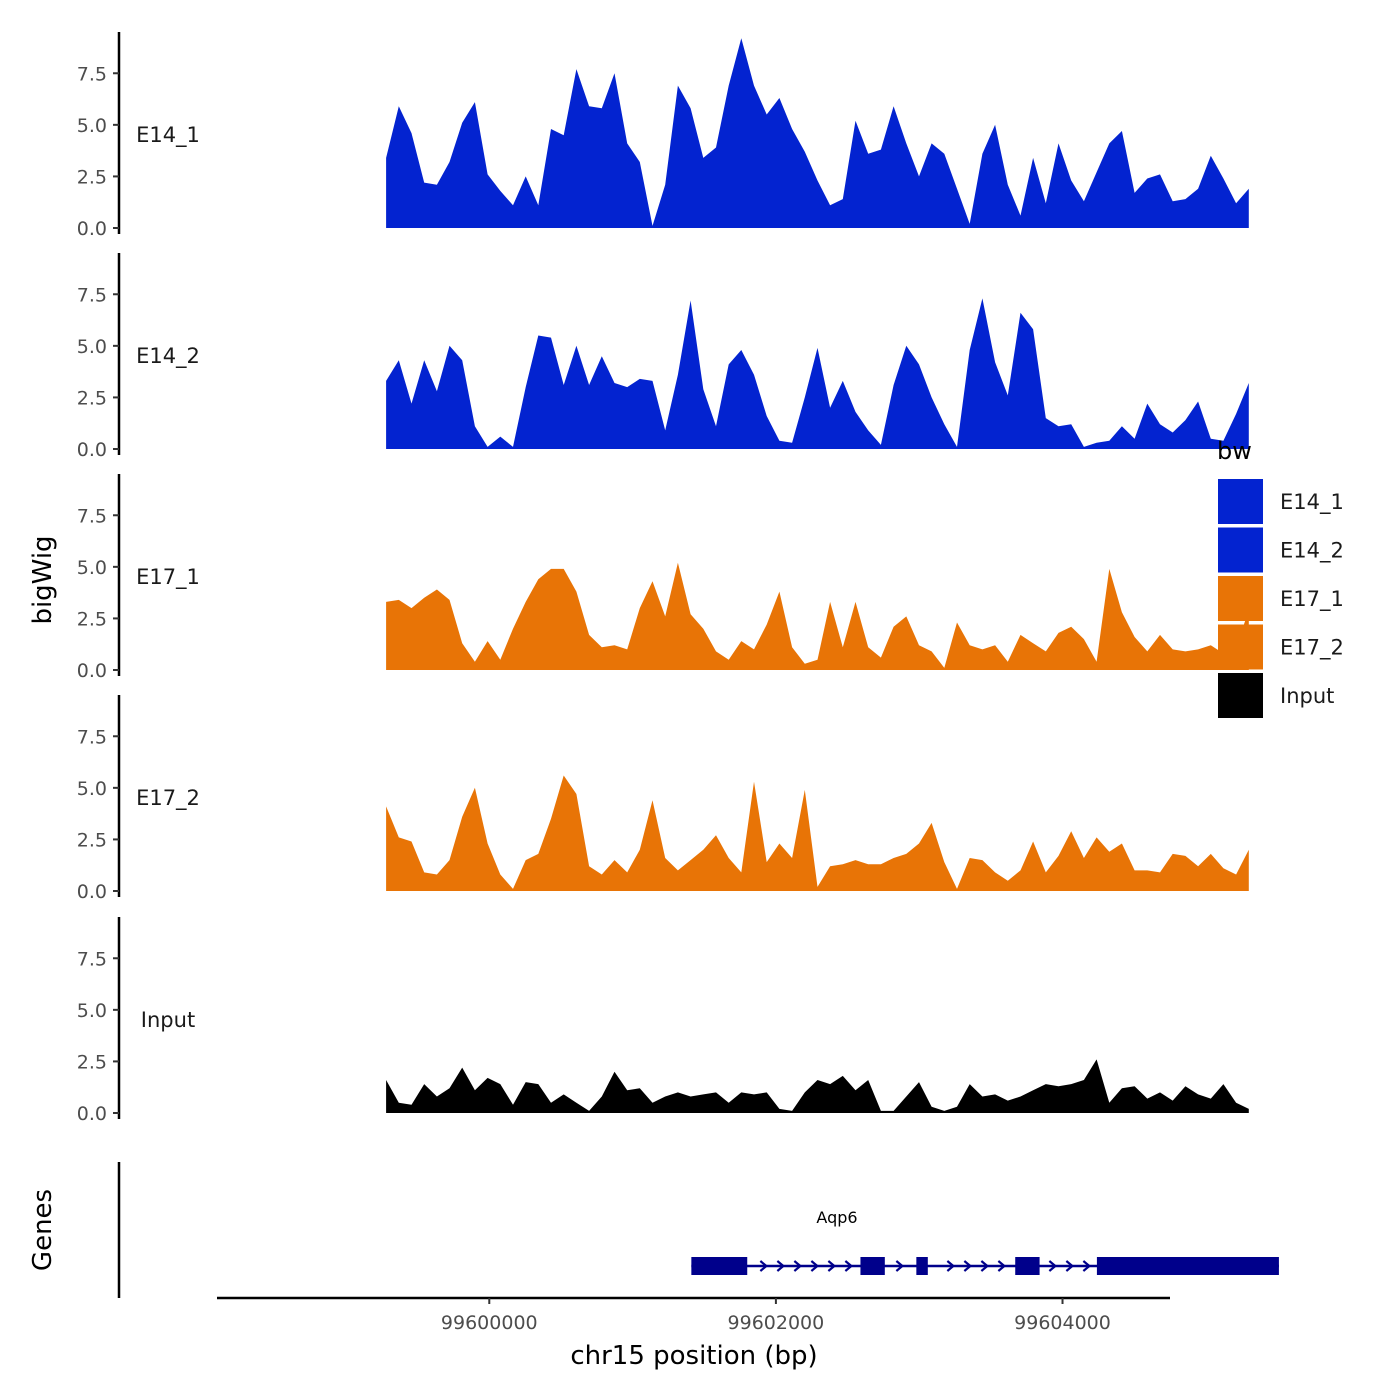  What do you see at coordinates (776, 1323) in the screenshot?
I see `x-tick-label: 99602000` at bounding box center [776, 1323].